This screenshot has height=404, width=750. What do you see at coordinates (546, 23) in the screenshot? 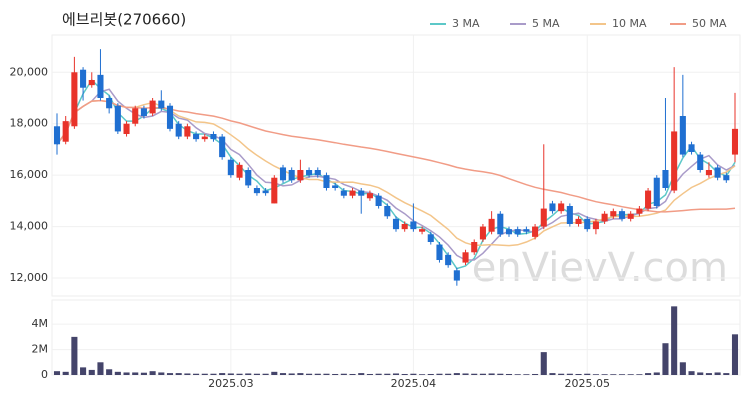
I see `legend-label: 5 MA` at bounding box center [546, 23].